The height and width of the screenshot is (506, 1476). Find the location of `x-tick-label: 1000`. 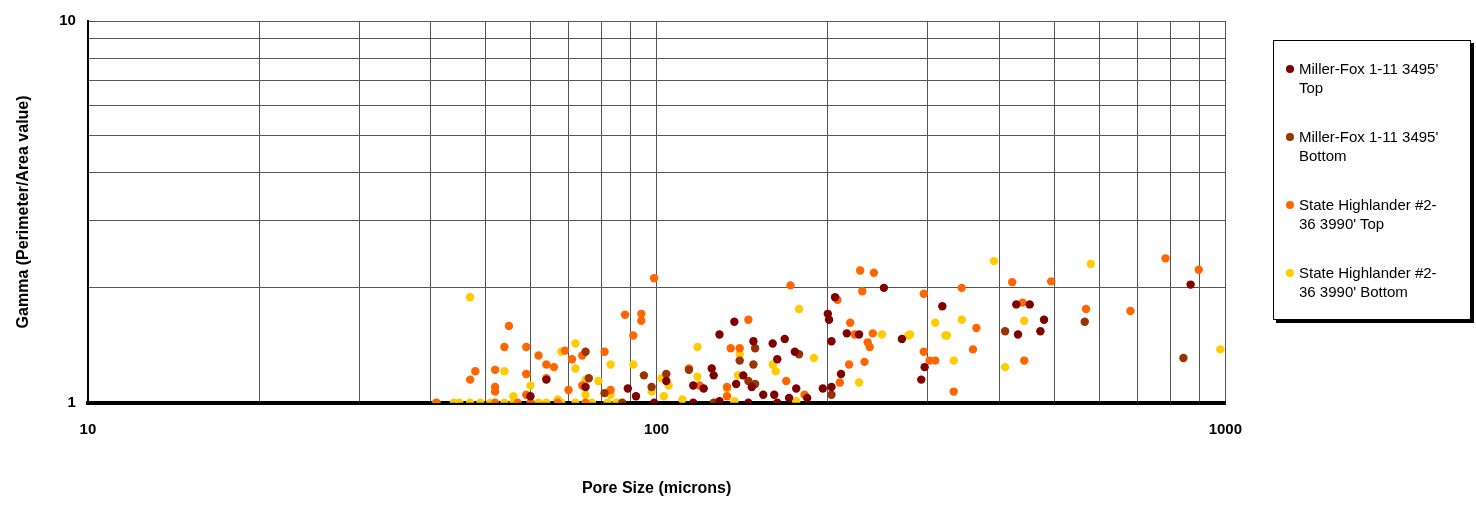

x-tick-label: 1000 is located at coordinates (1225, 428).